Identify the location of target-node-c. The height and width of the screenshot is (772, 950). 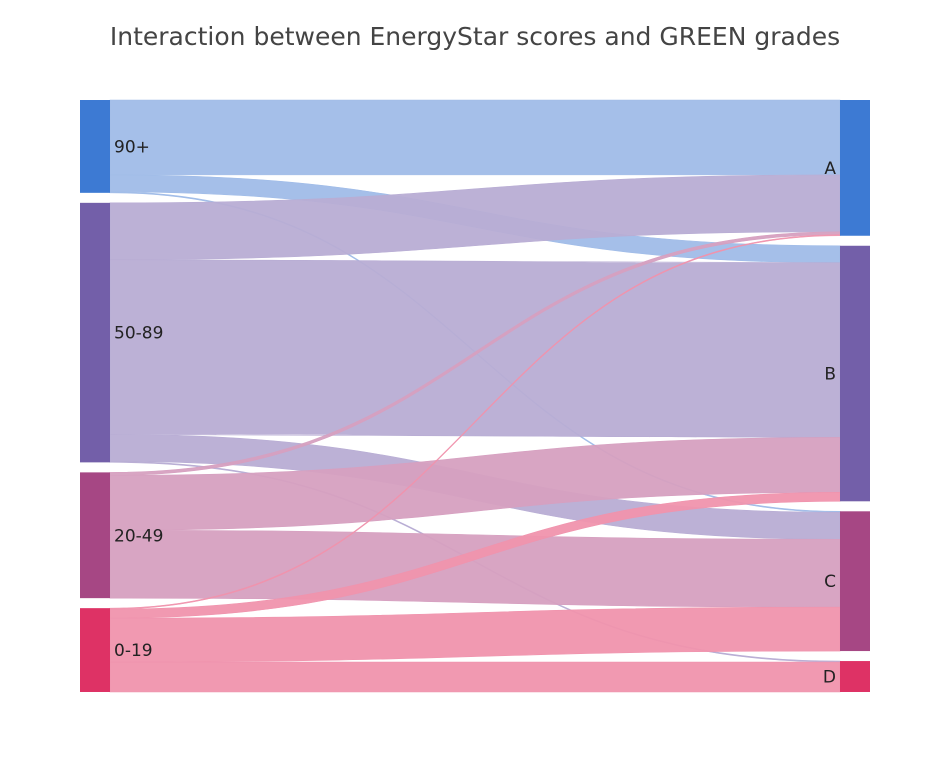
(855, 581).